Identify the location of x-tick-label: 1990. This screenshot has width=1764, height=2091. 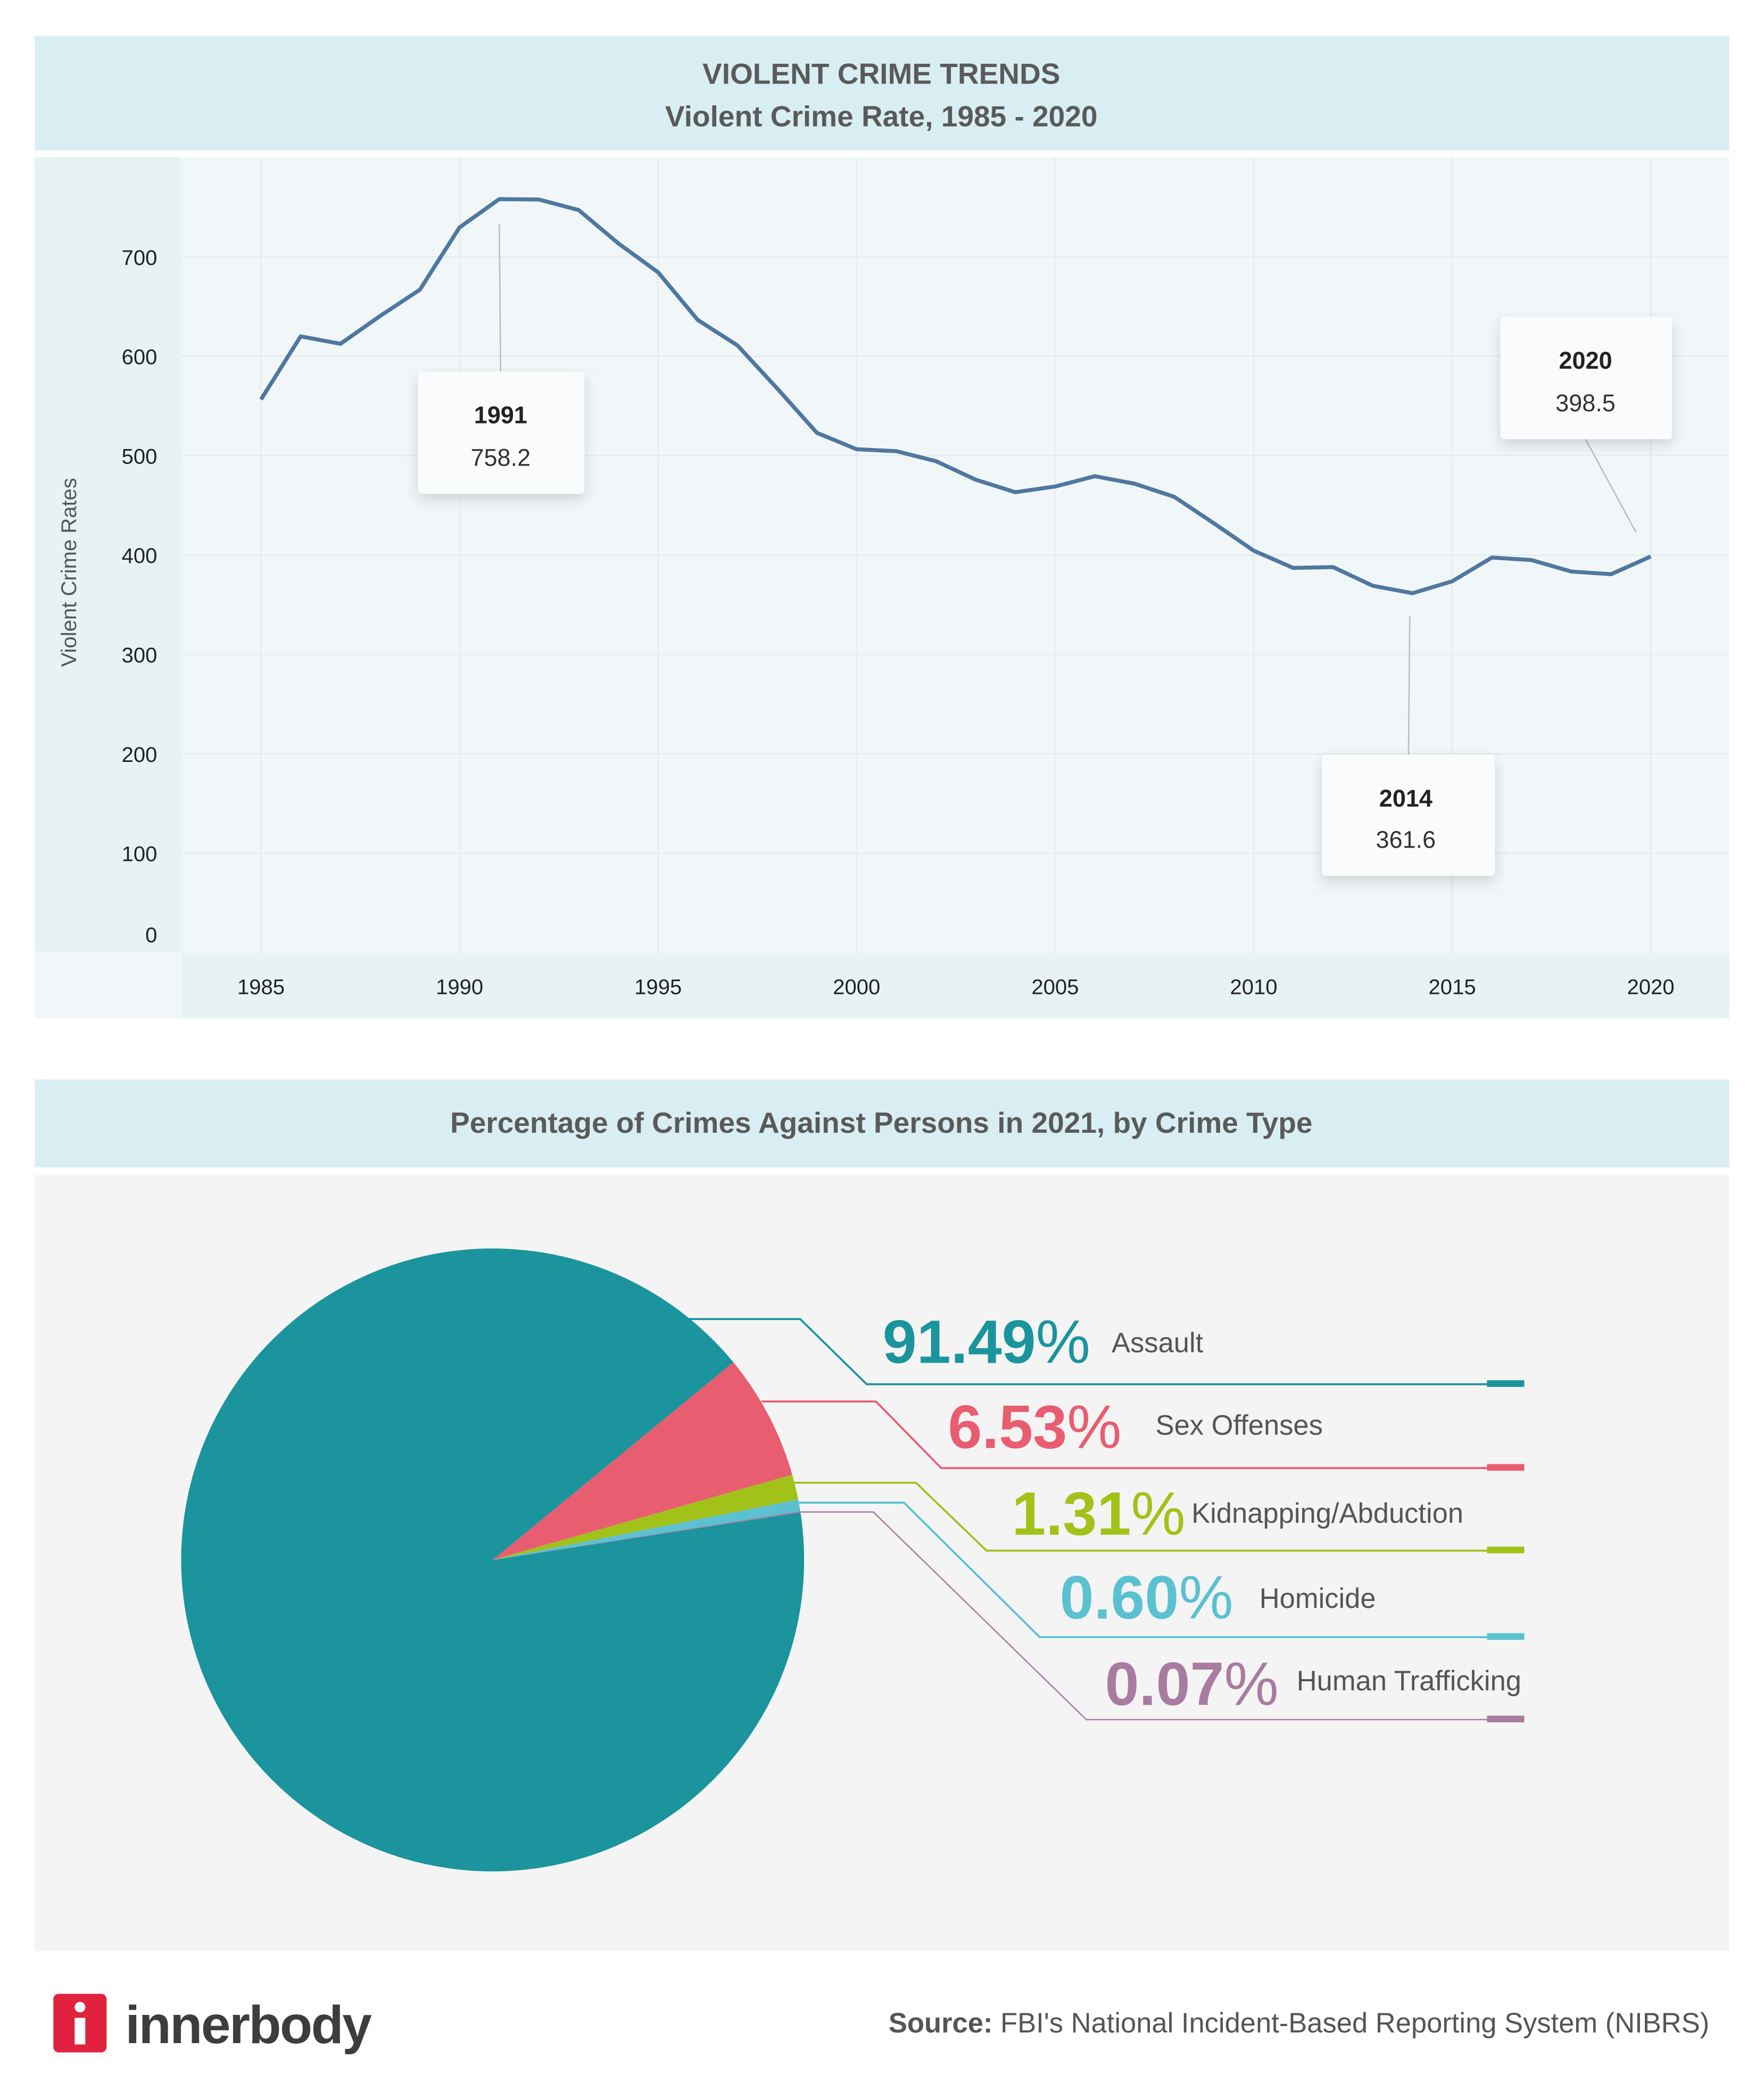
(459, 987).